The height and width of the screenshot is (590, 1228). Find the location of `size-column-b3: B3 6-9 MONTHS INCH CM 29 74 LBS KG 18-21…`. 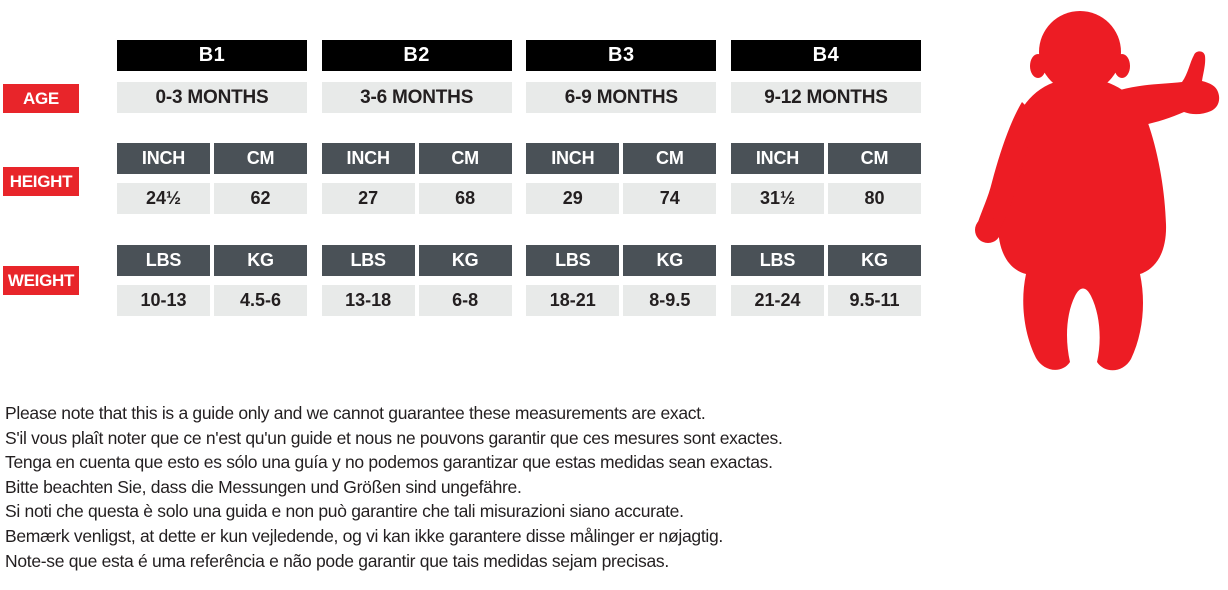

size-column-b3: B3 6-9 MONTHS INCH CM 29 74 LBS KG 18-21… is located at coordinates (621, 178).